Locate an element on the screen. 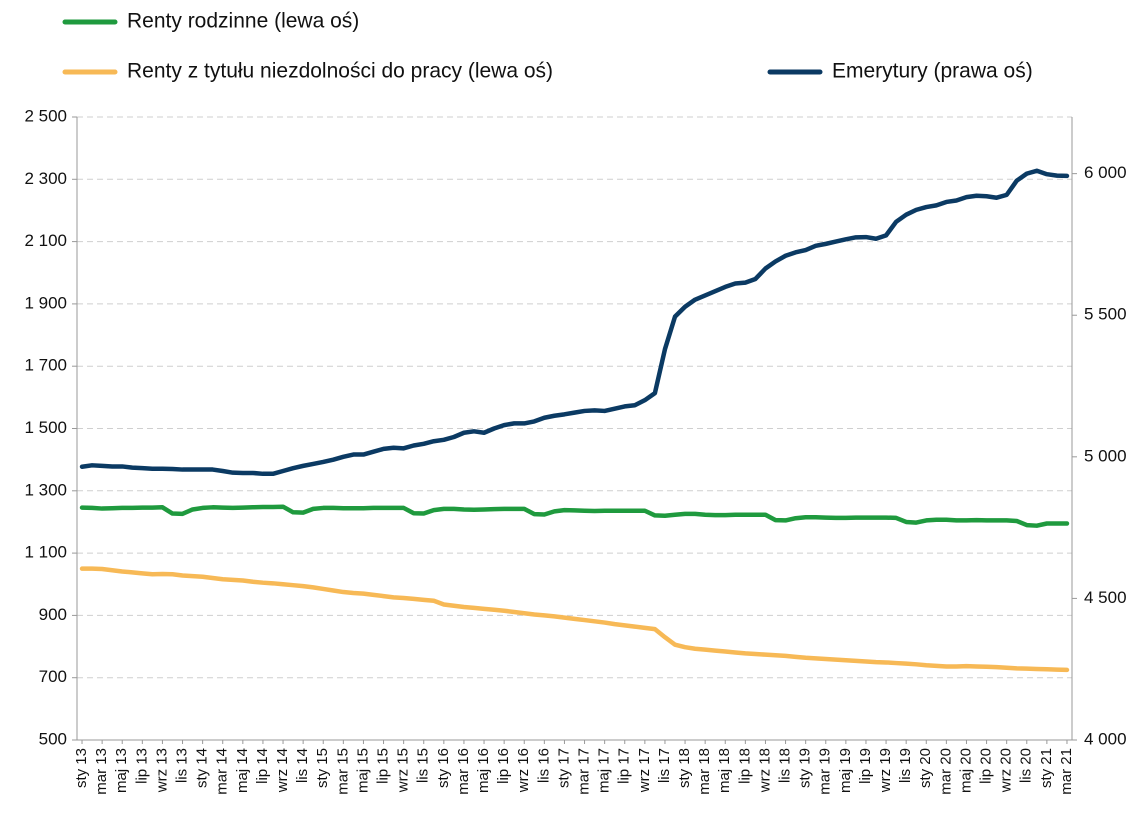 The image size is (1143, 814). x-tick-label: lip 20 is located at coordinates (986, 766).